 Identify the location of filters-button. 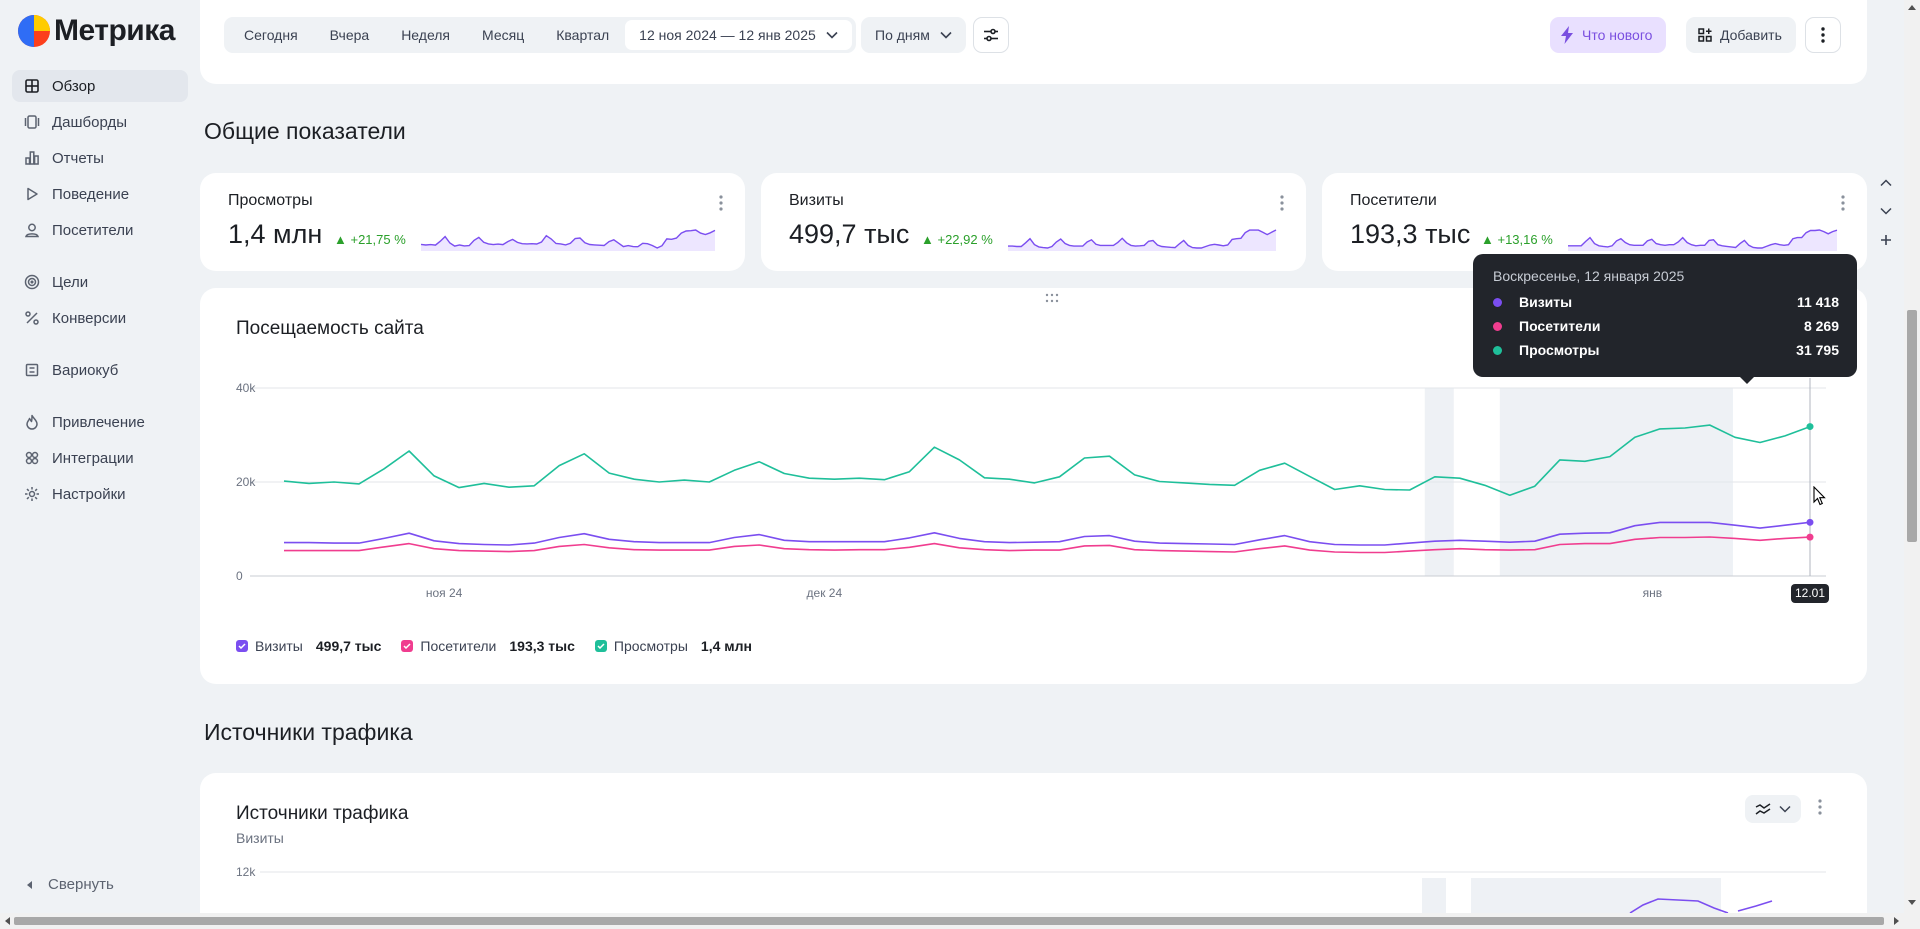
(991, 35).